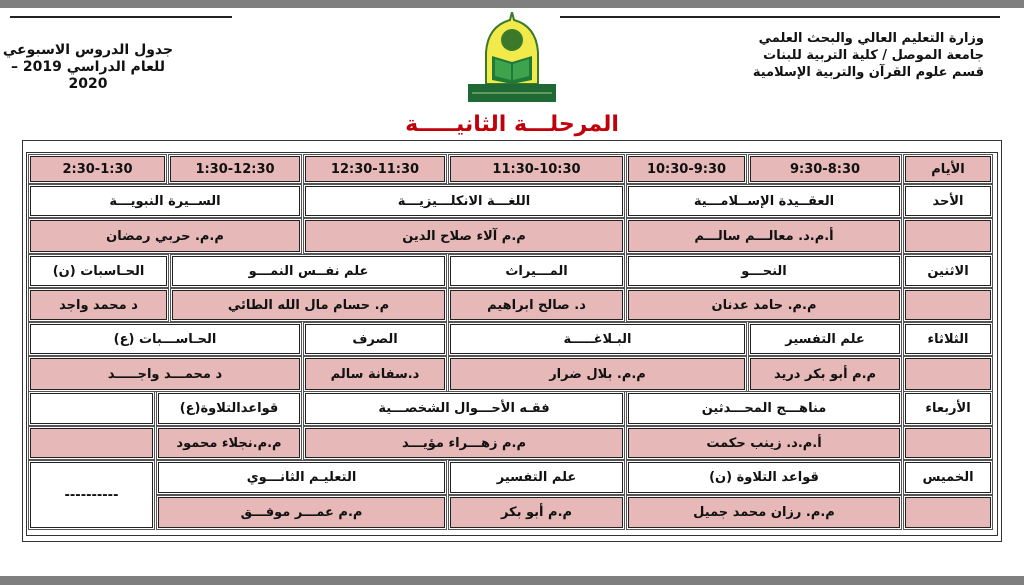 The height and width of the screenshot is (585, 1024). Describe the element at coordinates (948, 271) in the screenshot. I see `day-monday: الاثنين` at that location.